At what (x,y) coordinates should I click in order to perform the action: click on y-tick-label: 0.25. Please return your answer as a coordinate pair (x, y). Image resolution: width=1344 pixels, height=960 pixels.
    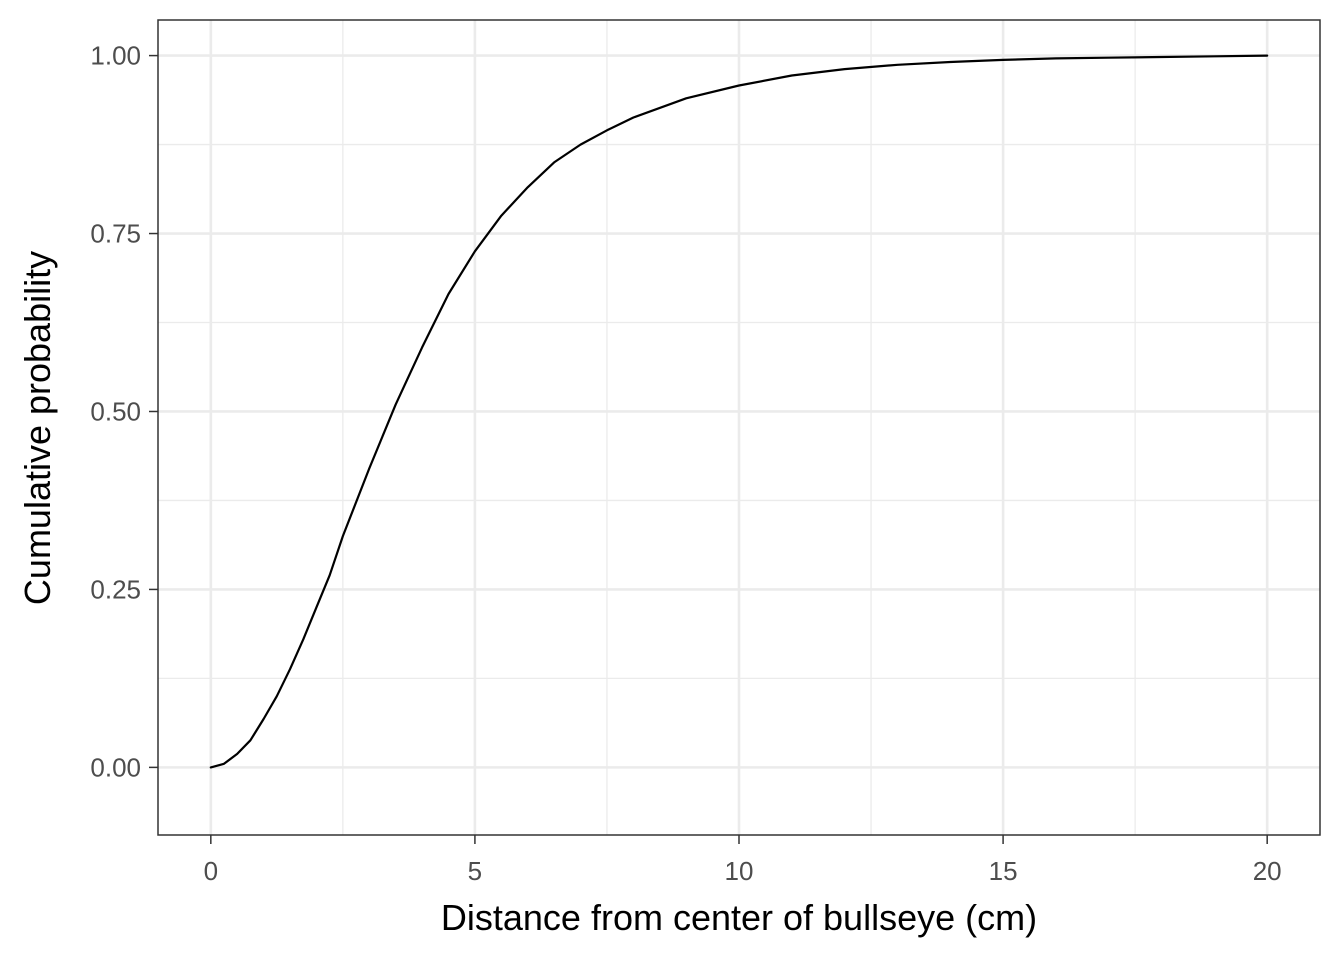
    Looking at the image, I should click on (115, 589).